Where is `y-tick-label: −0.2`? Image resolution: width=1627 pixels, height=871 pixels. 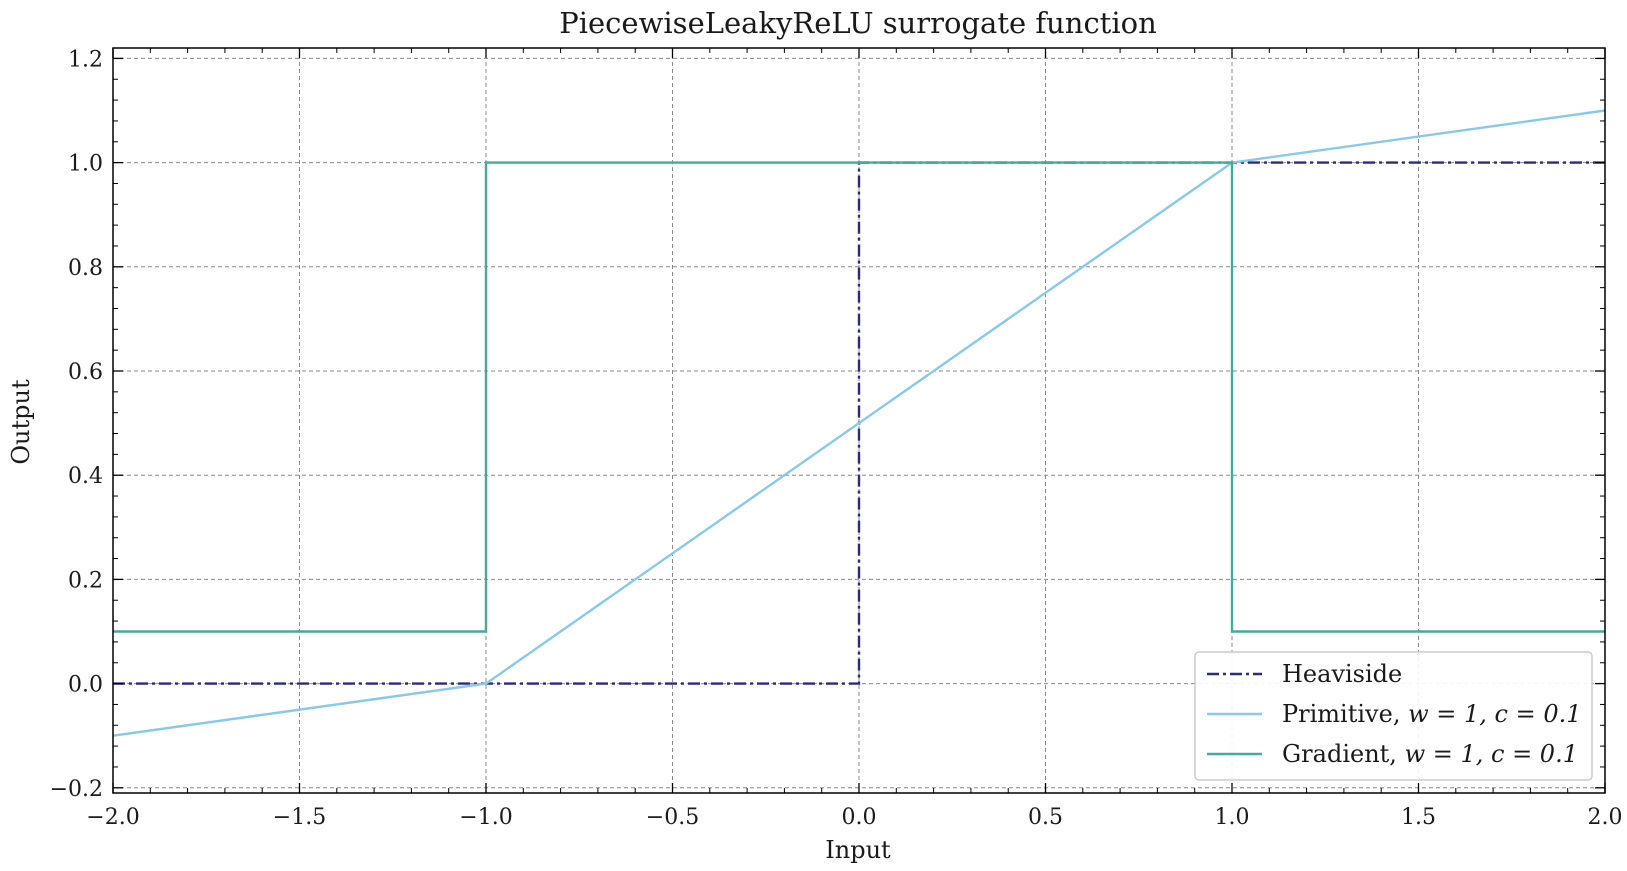
y-tick-label: −0.2 is located at coordinates (76, 789).